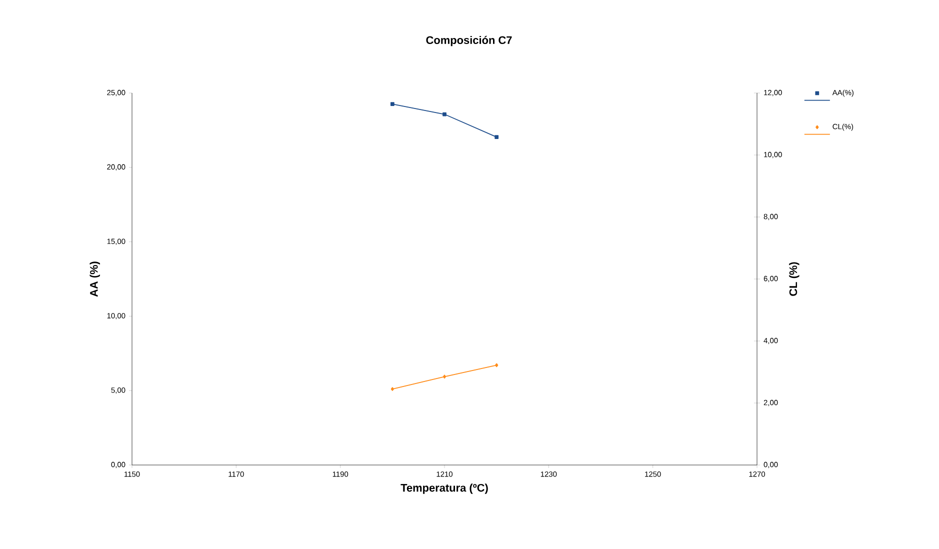 This screenshot has width=939, height=549. I want to click on chart-title: Composición C7, so click(469, 41).